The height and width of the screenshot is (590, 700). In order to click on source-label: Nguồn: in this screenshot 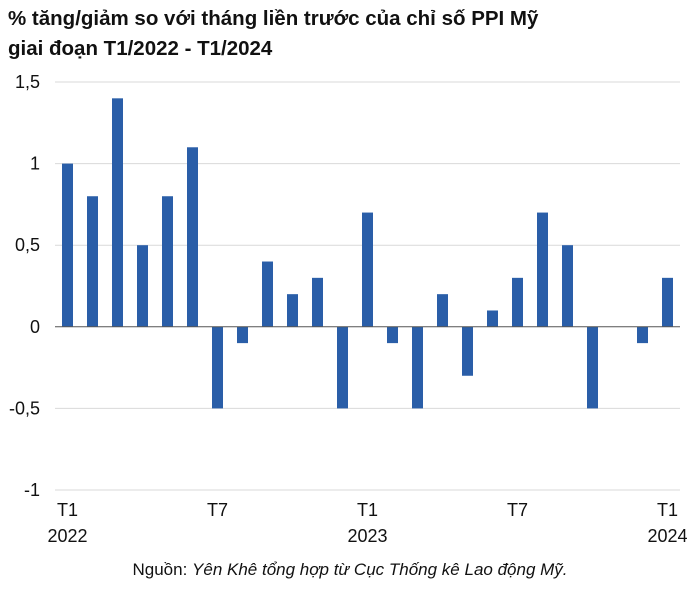, I will do `click(162, 569)`.